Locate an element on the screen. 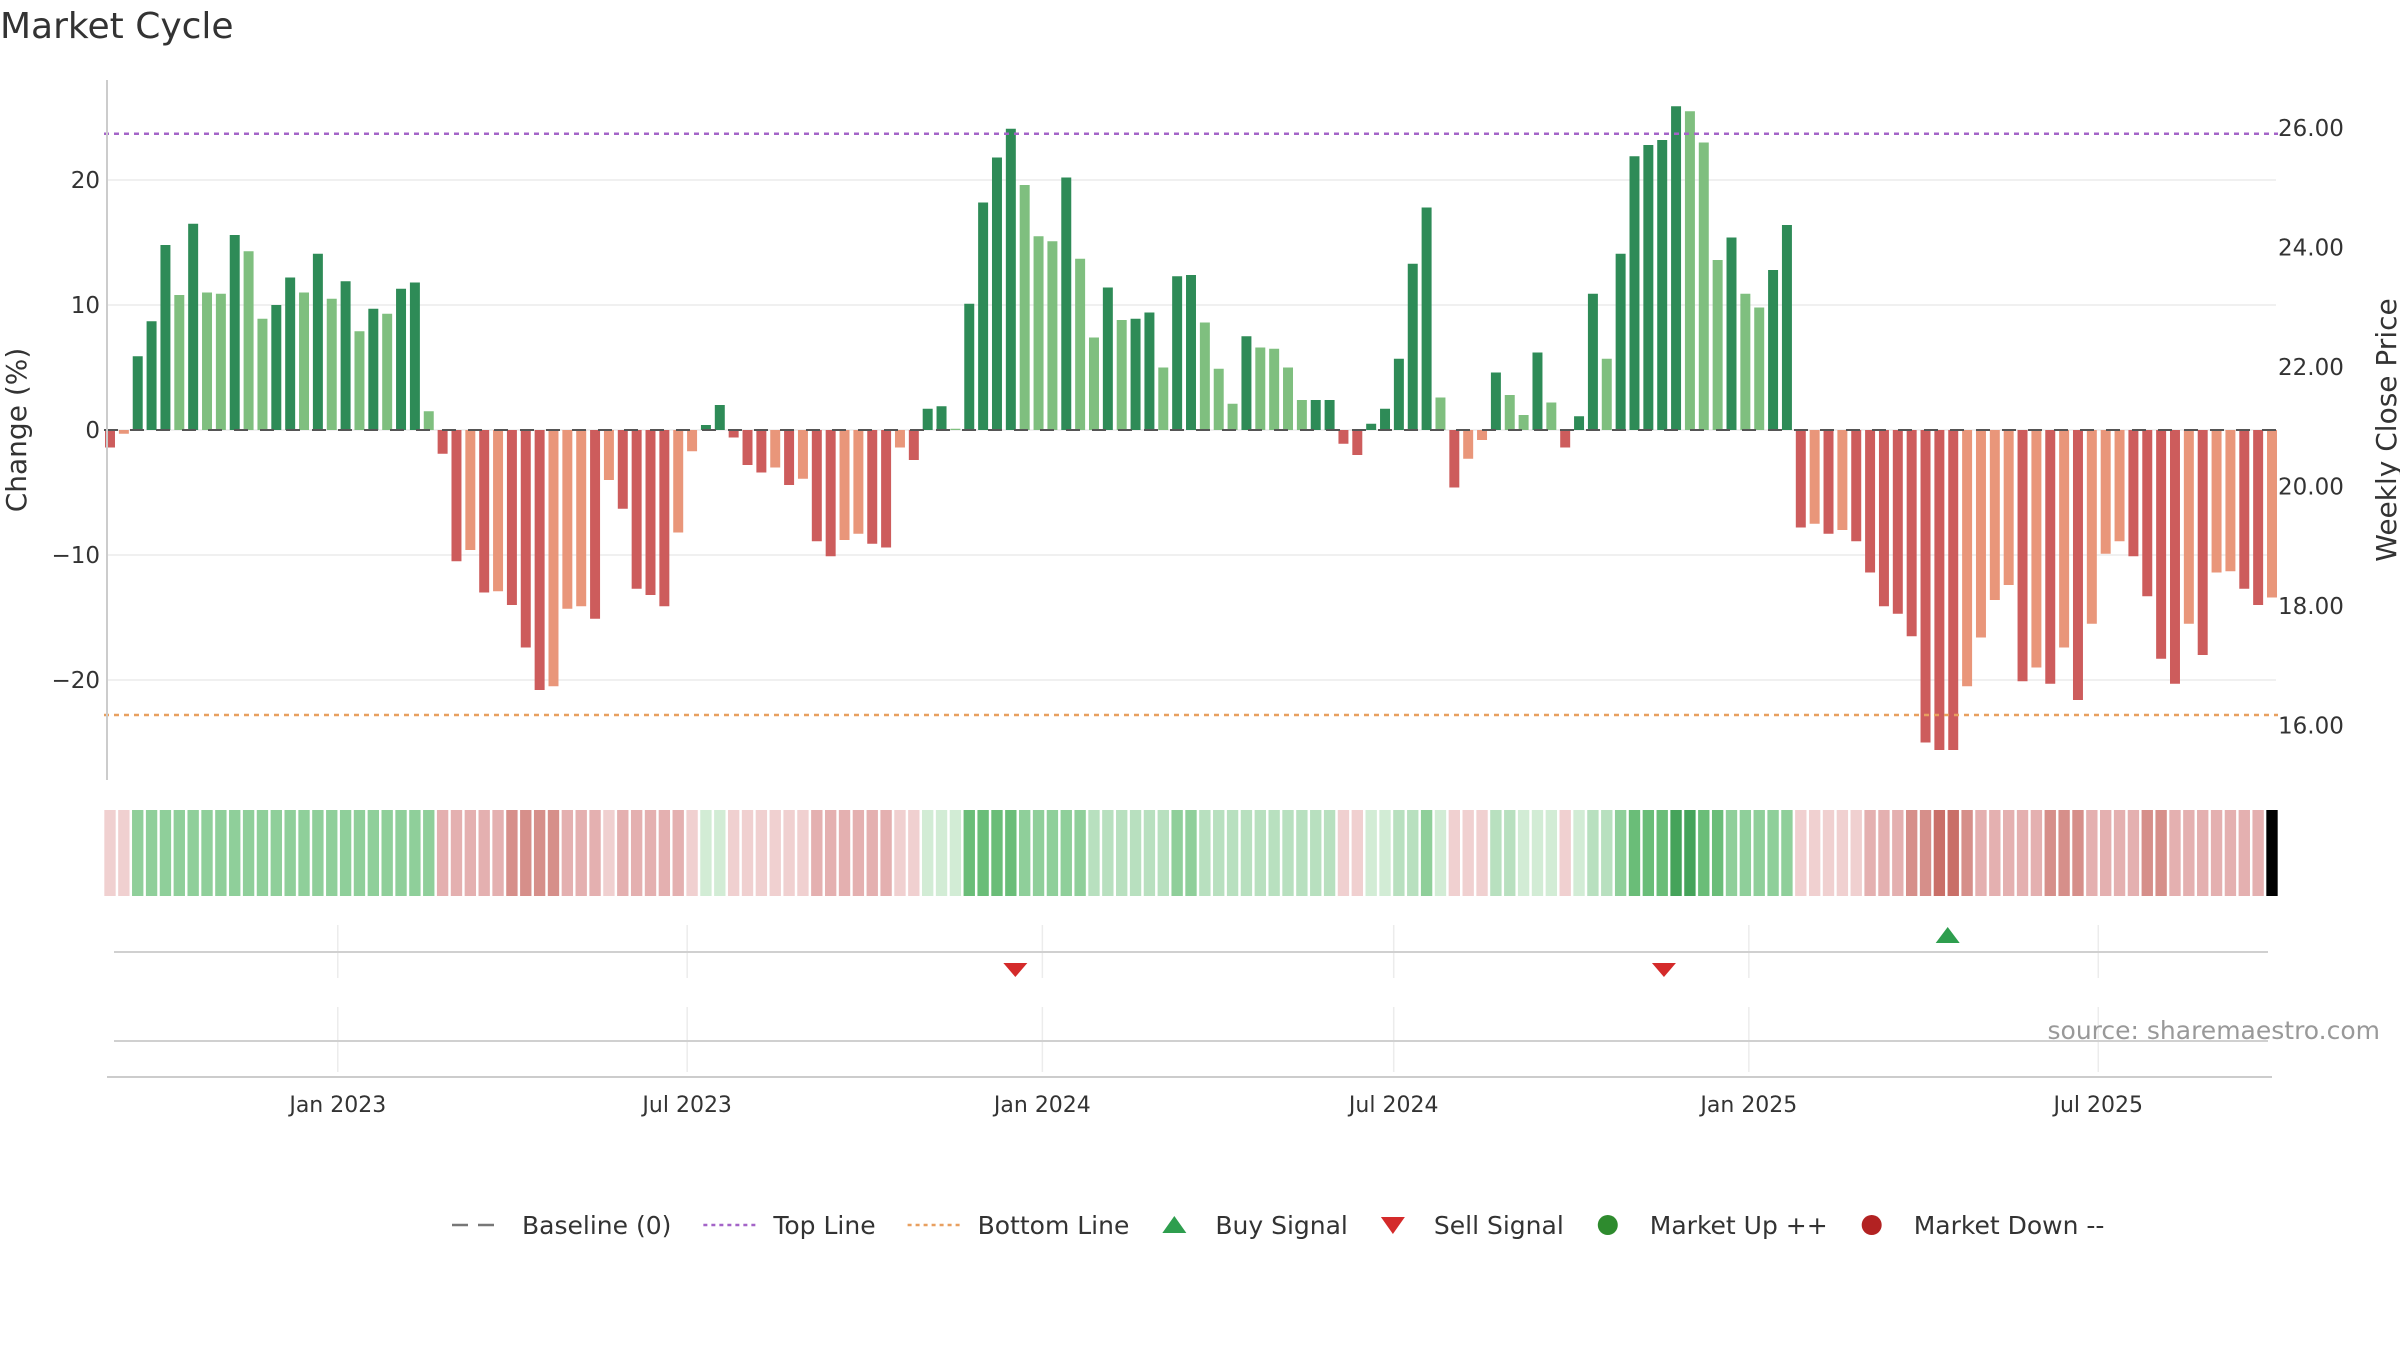 Image resolution: width=2400 pixels, height=1350 pixels. legend-item: Baseline (0) is located at coordinates (561, 1225).